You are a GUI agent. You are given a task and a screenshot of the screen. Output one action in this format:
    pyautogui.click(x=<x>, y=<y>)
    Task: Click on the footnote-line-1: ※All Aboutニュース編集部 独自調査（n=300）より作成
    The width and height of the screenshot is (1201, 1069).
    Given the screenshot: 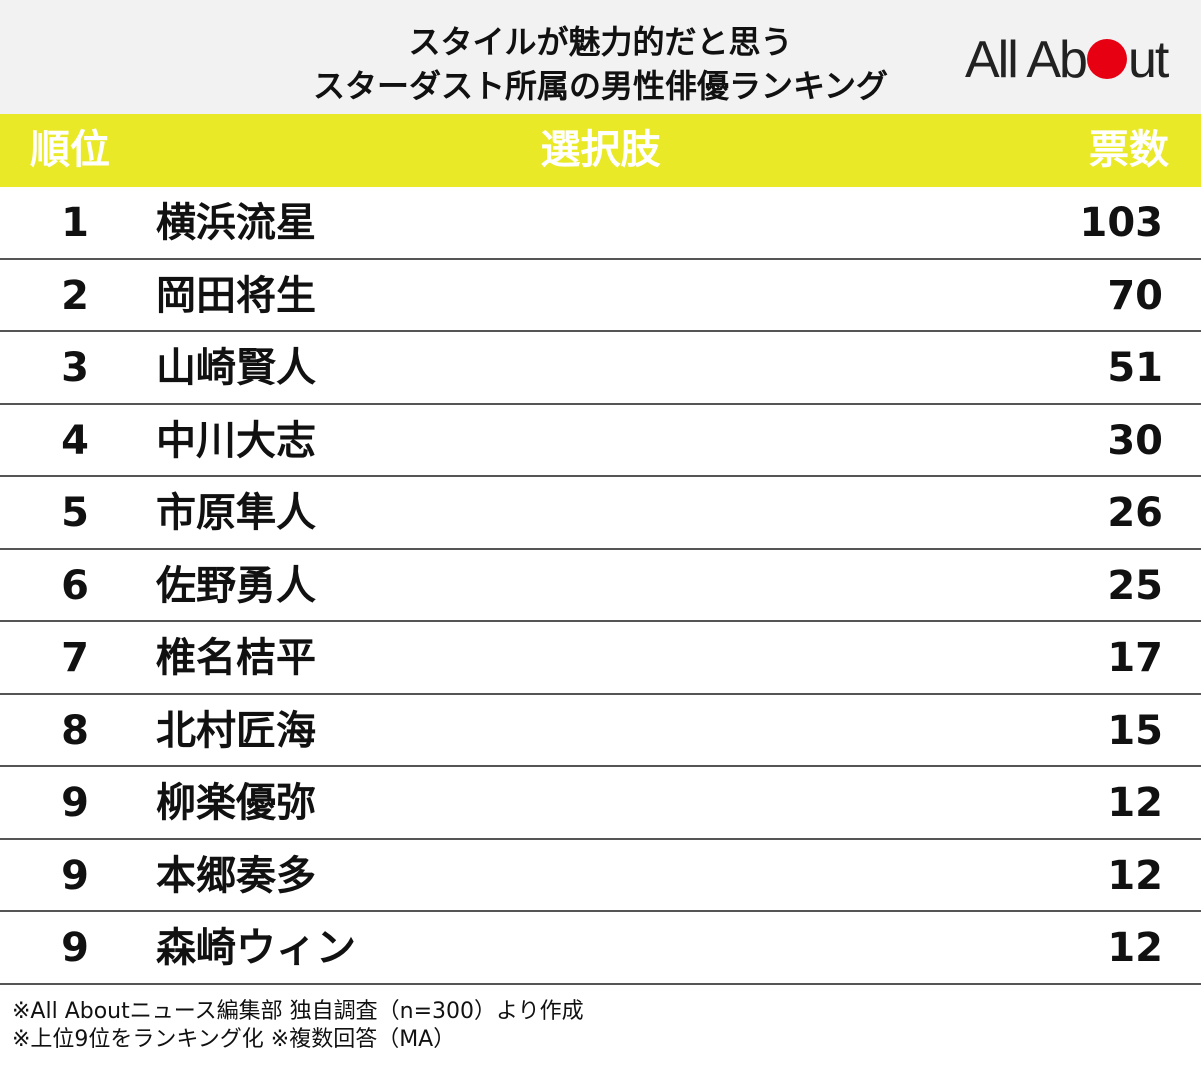 What is the action you would take?
    pyautogui.click(x=298, y=1011)
    